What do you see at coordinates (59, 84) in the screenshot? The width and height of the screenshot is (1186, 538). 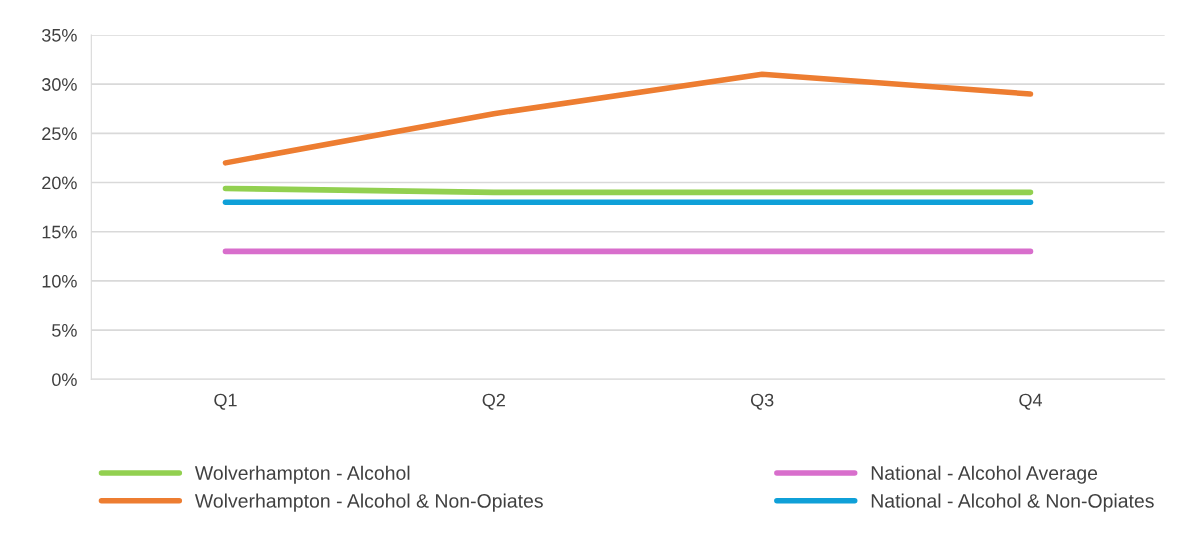 I see `y-tick-label: 30%` at bounding box center [59, 84].